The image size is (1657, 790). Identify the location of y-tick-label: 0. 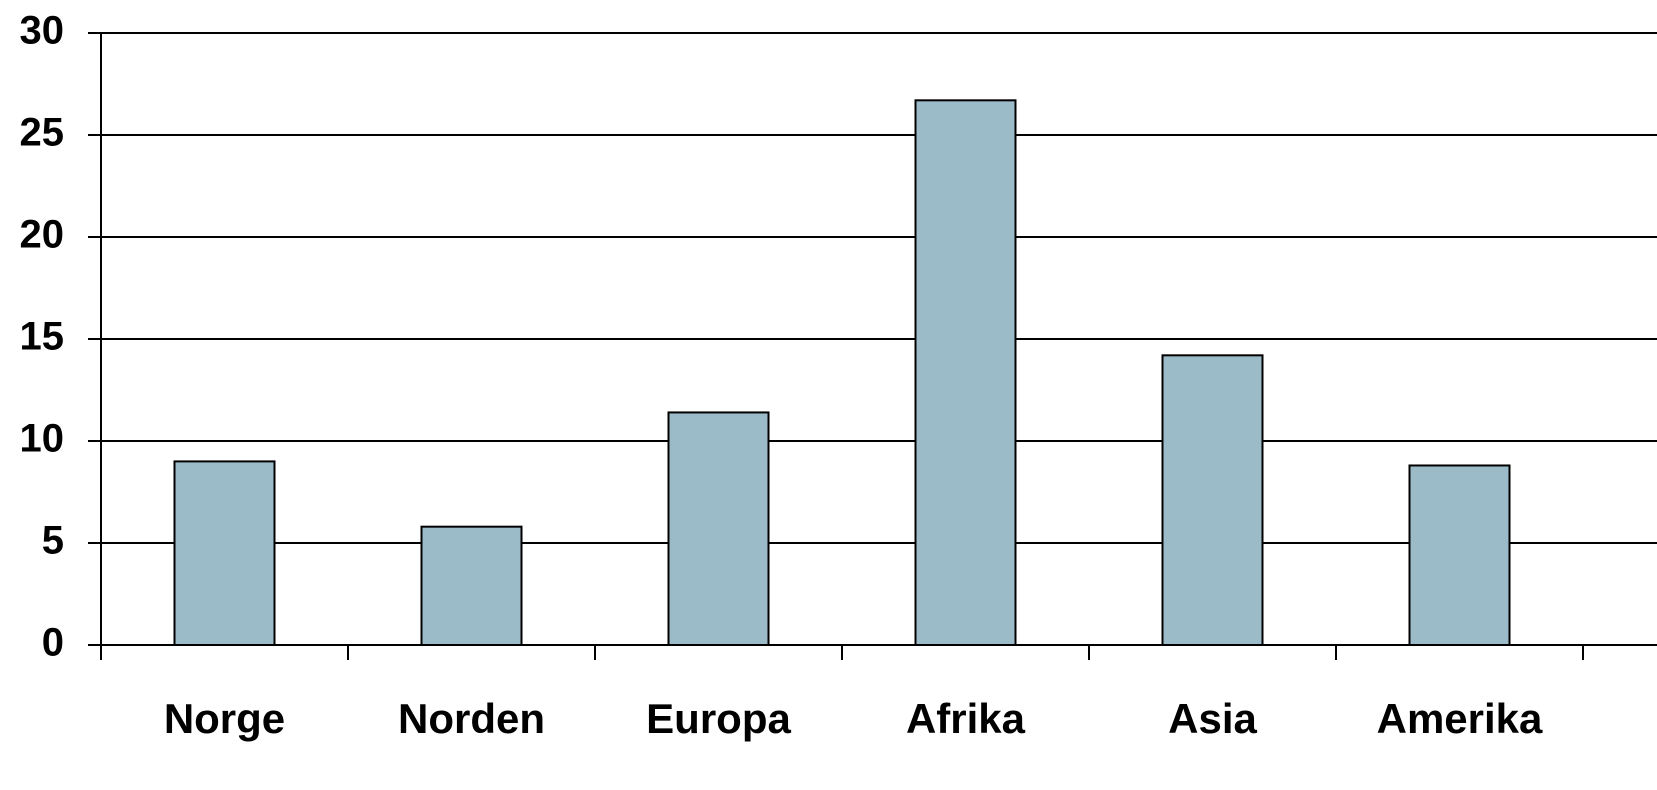
(53, 643).